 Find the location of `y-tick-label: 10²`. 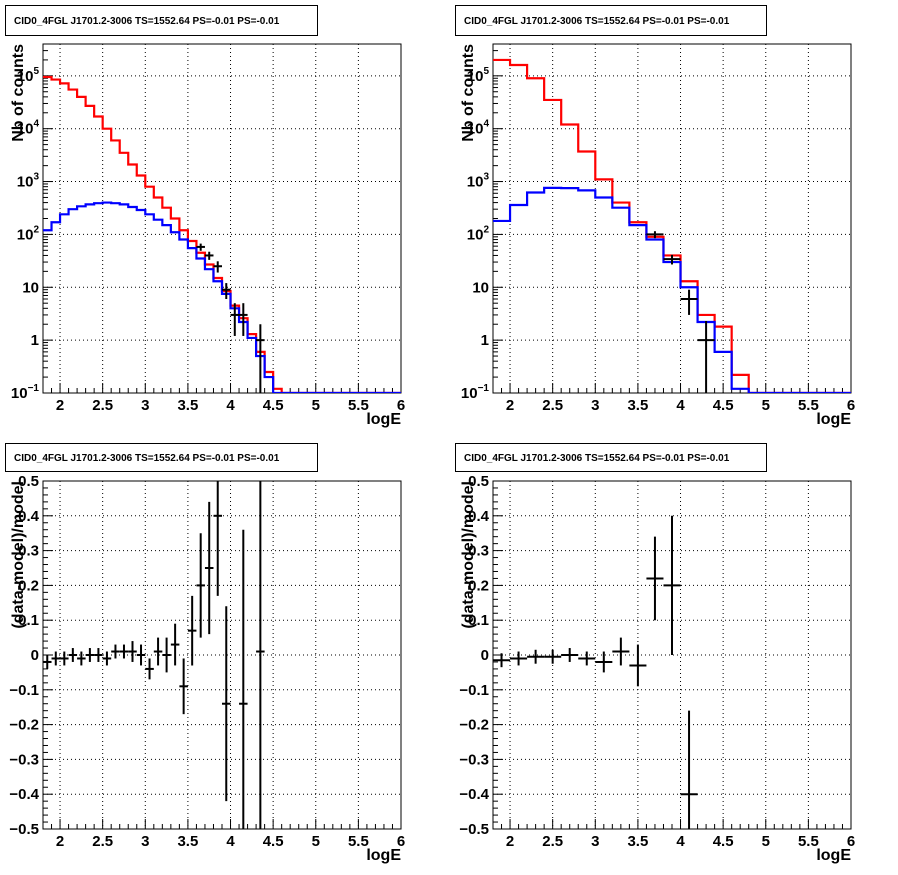

y-tick-label: 10² is located at coordinates (28, 233).